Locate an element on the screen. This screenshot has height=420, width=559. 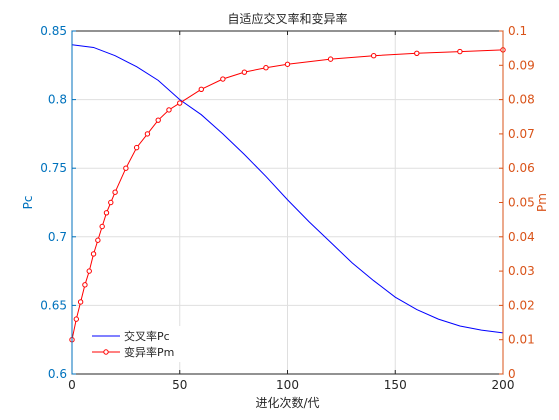
chart-title: 自适应交叉率和变异率 is located at coordinates (287, 18).